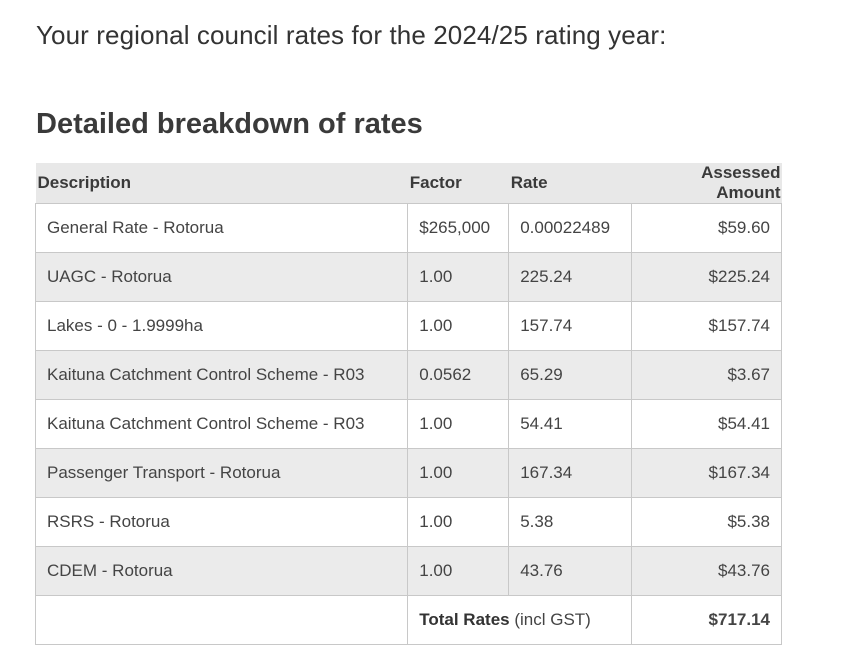 This screenshot has height=662, width=842. Describe the element at coordinates (550, 619) in the screenshot. I see `total-label-suffix: (incl GST)` at that location.